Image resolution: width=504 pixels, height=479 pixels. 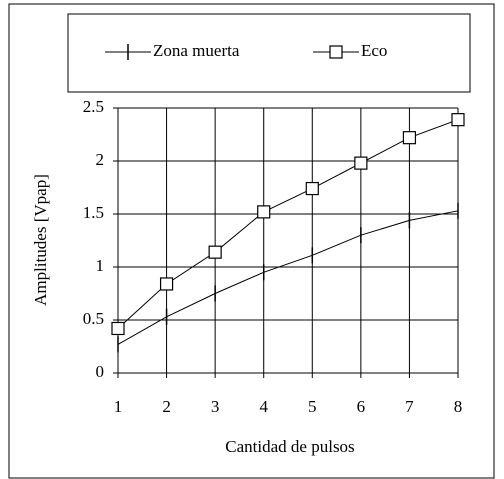 What do you see at coordinates (93, 318) in the screenshot?
I see `y-tick-label: 0.5` at bounding box center [93, 318].